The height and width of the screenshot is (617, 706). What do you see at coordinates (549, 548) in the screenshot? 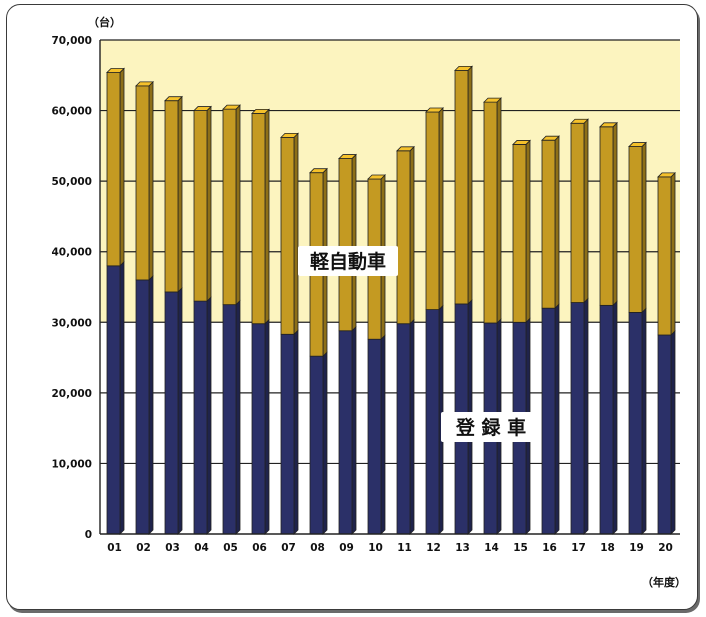
I see `x-tick-label: 16` at bounding box center [549, 548].